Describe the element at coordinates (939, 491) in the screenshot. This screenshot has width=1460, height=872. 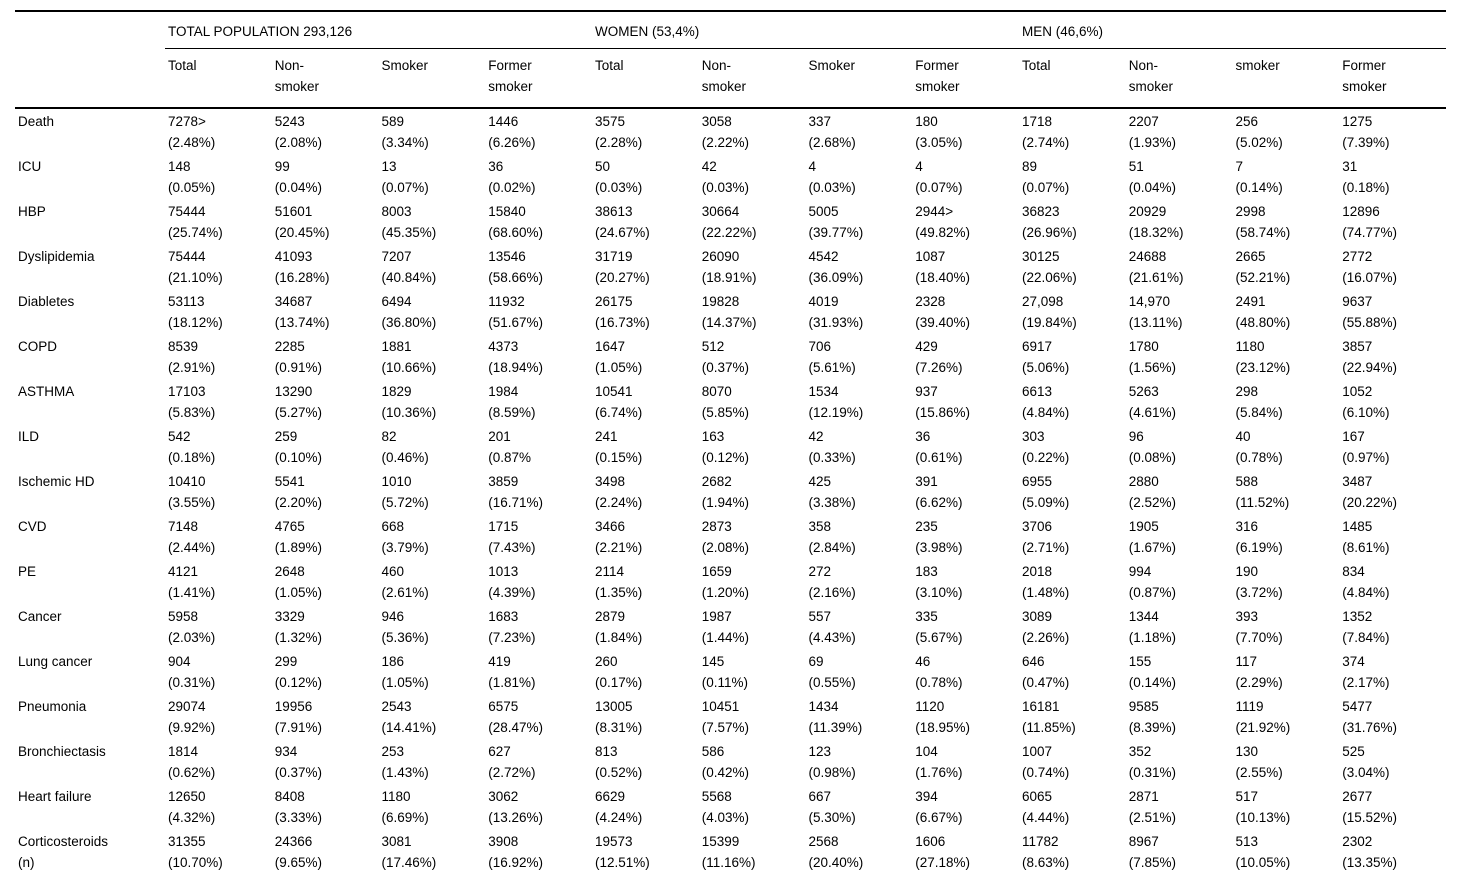
I see `cell: 391 (6.62%)` at that location.